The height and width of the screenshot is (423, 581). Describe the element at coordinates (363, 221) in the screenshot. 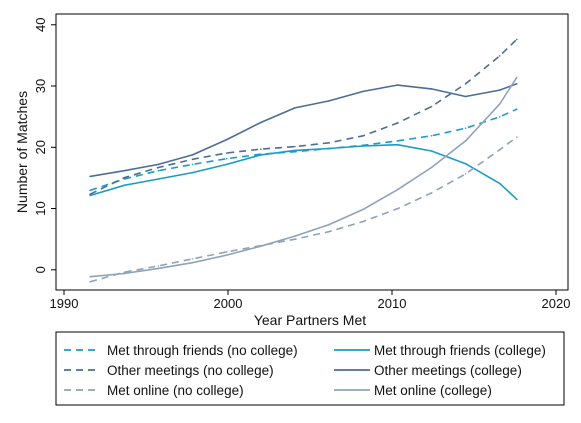

I see `data-point-met-online-no-college-2008` at that location.